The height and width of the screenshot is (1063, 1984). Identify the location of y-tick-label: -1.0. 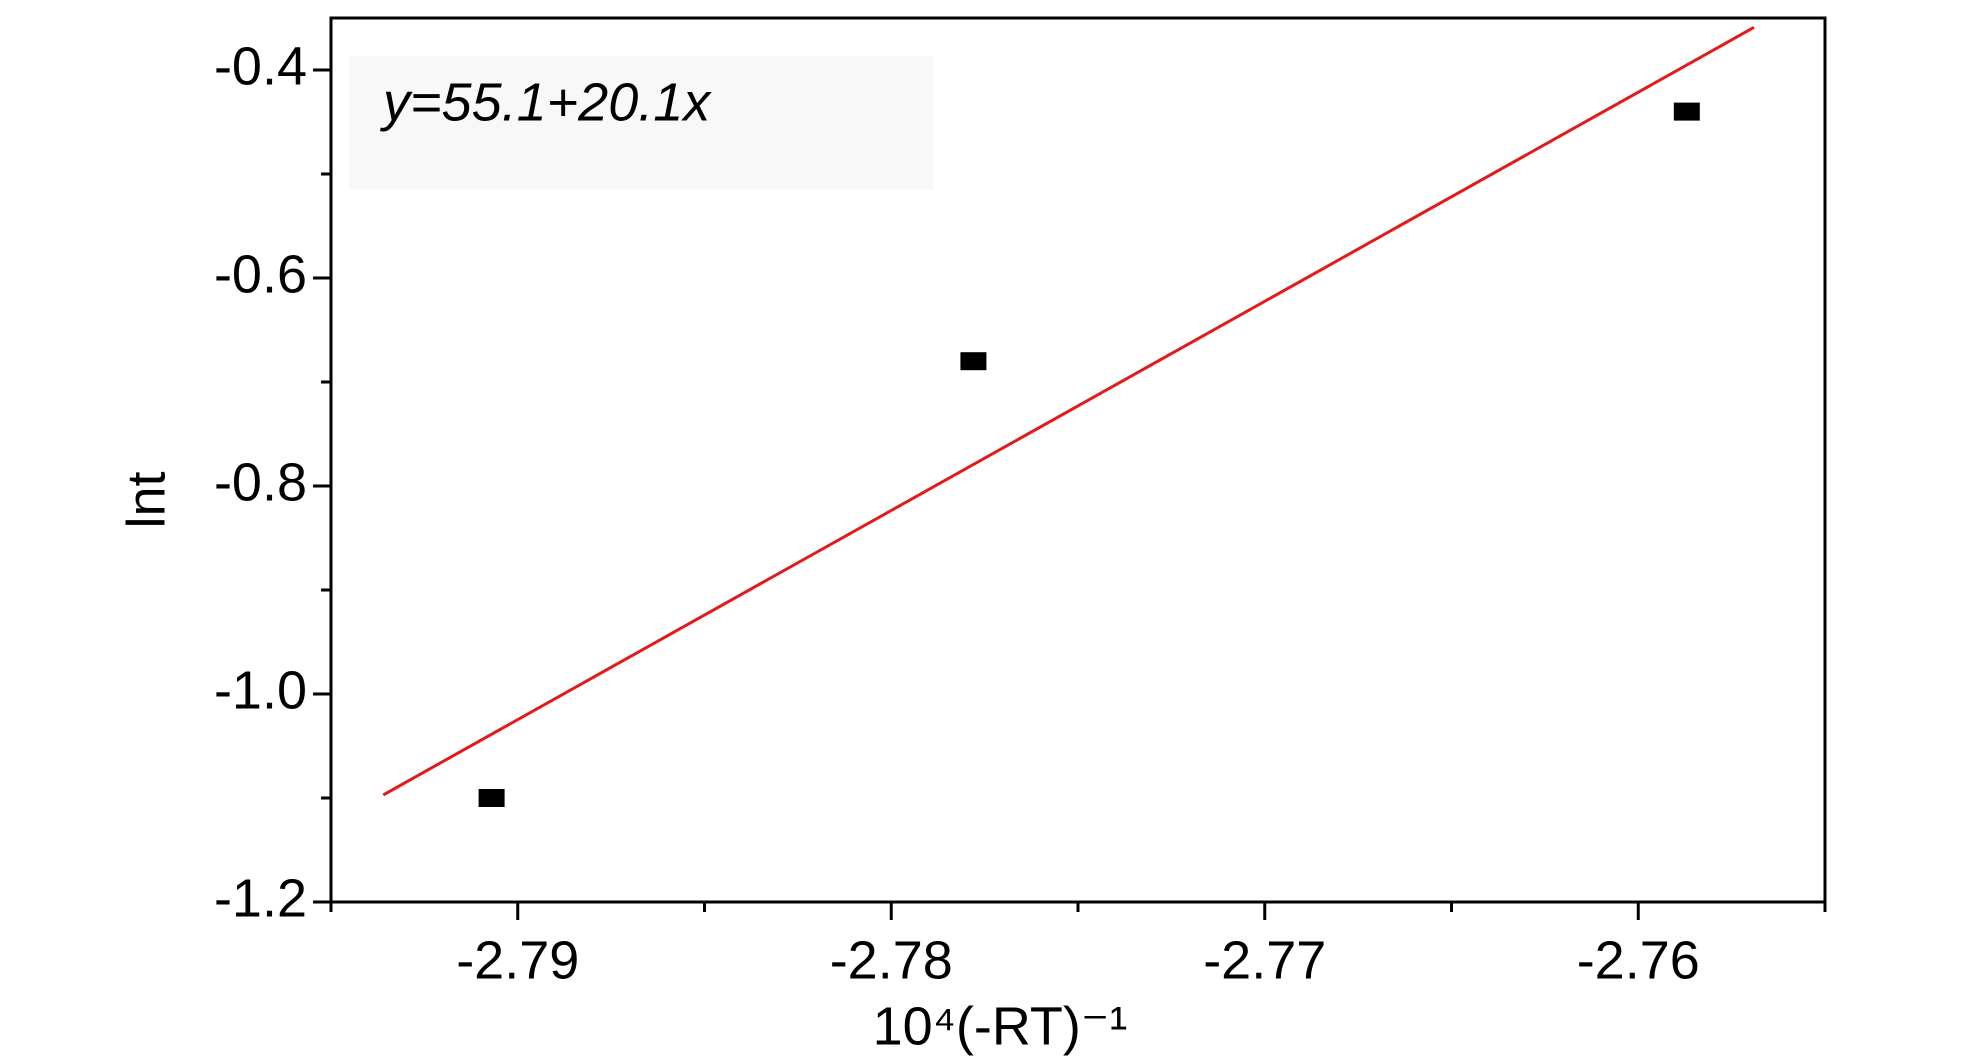
(260, 690).